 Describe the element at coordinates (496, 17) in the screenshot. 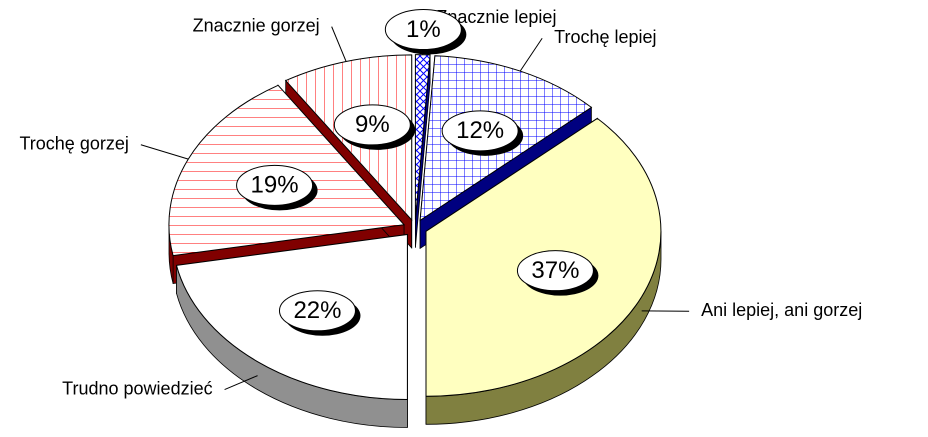

I see `category-label: Znacznie lepiej` at that location.